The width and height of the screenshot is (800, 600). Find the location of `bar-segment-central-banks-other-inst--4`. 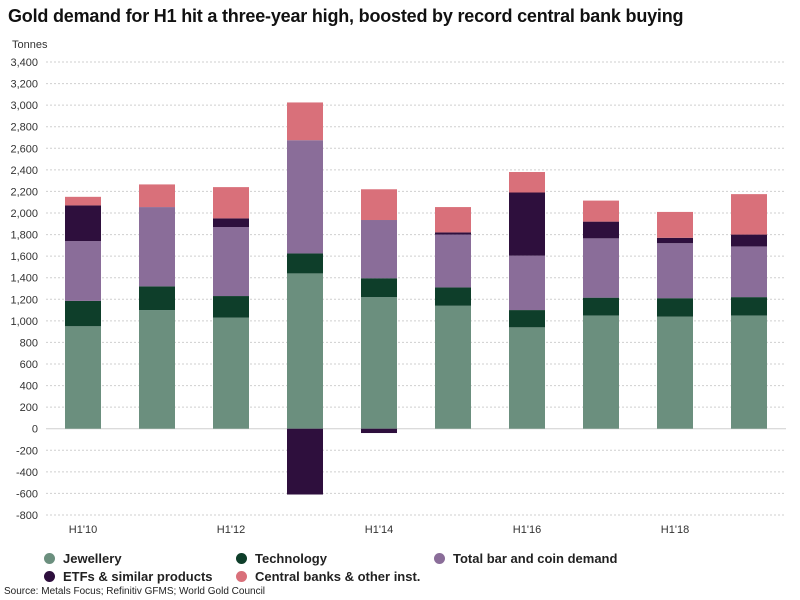

bar-segment-central-banks-other-inst--4 is located at coordinates (379, 205).